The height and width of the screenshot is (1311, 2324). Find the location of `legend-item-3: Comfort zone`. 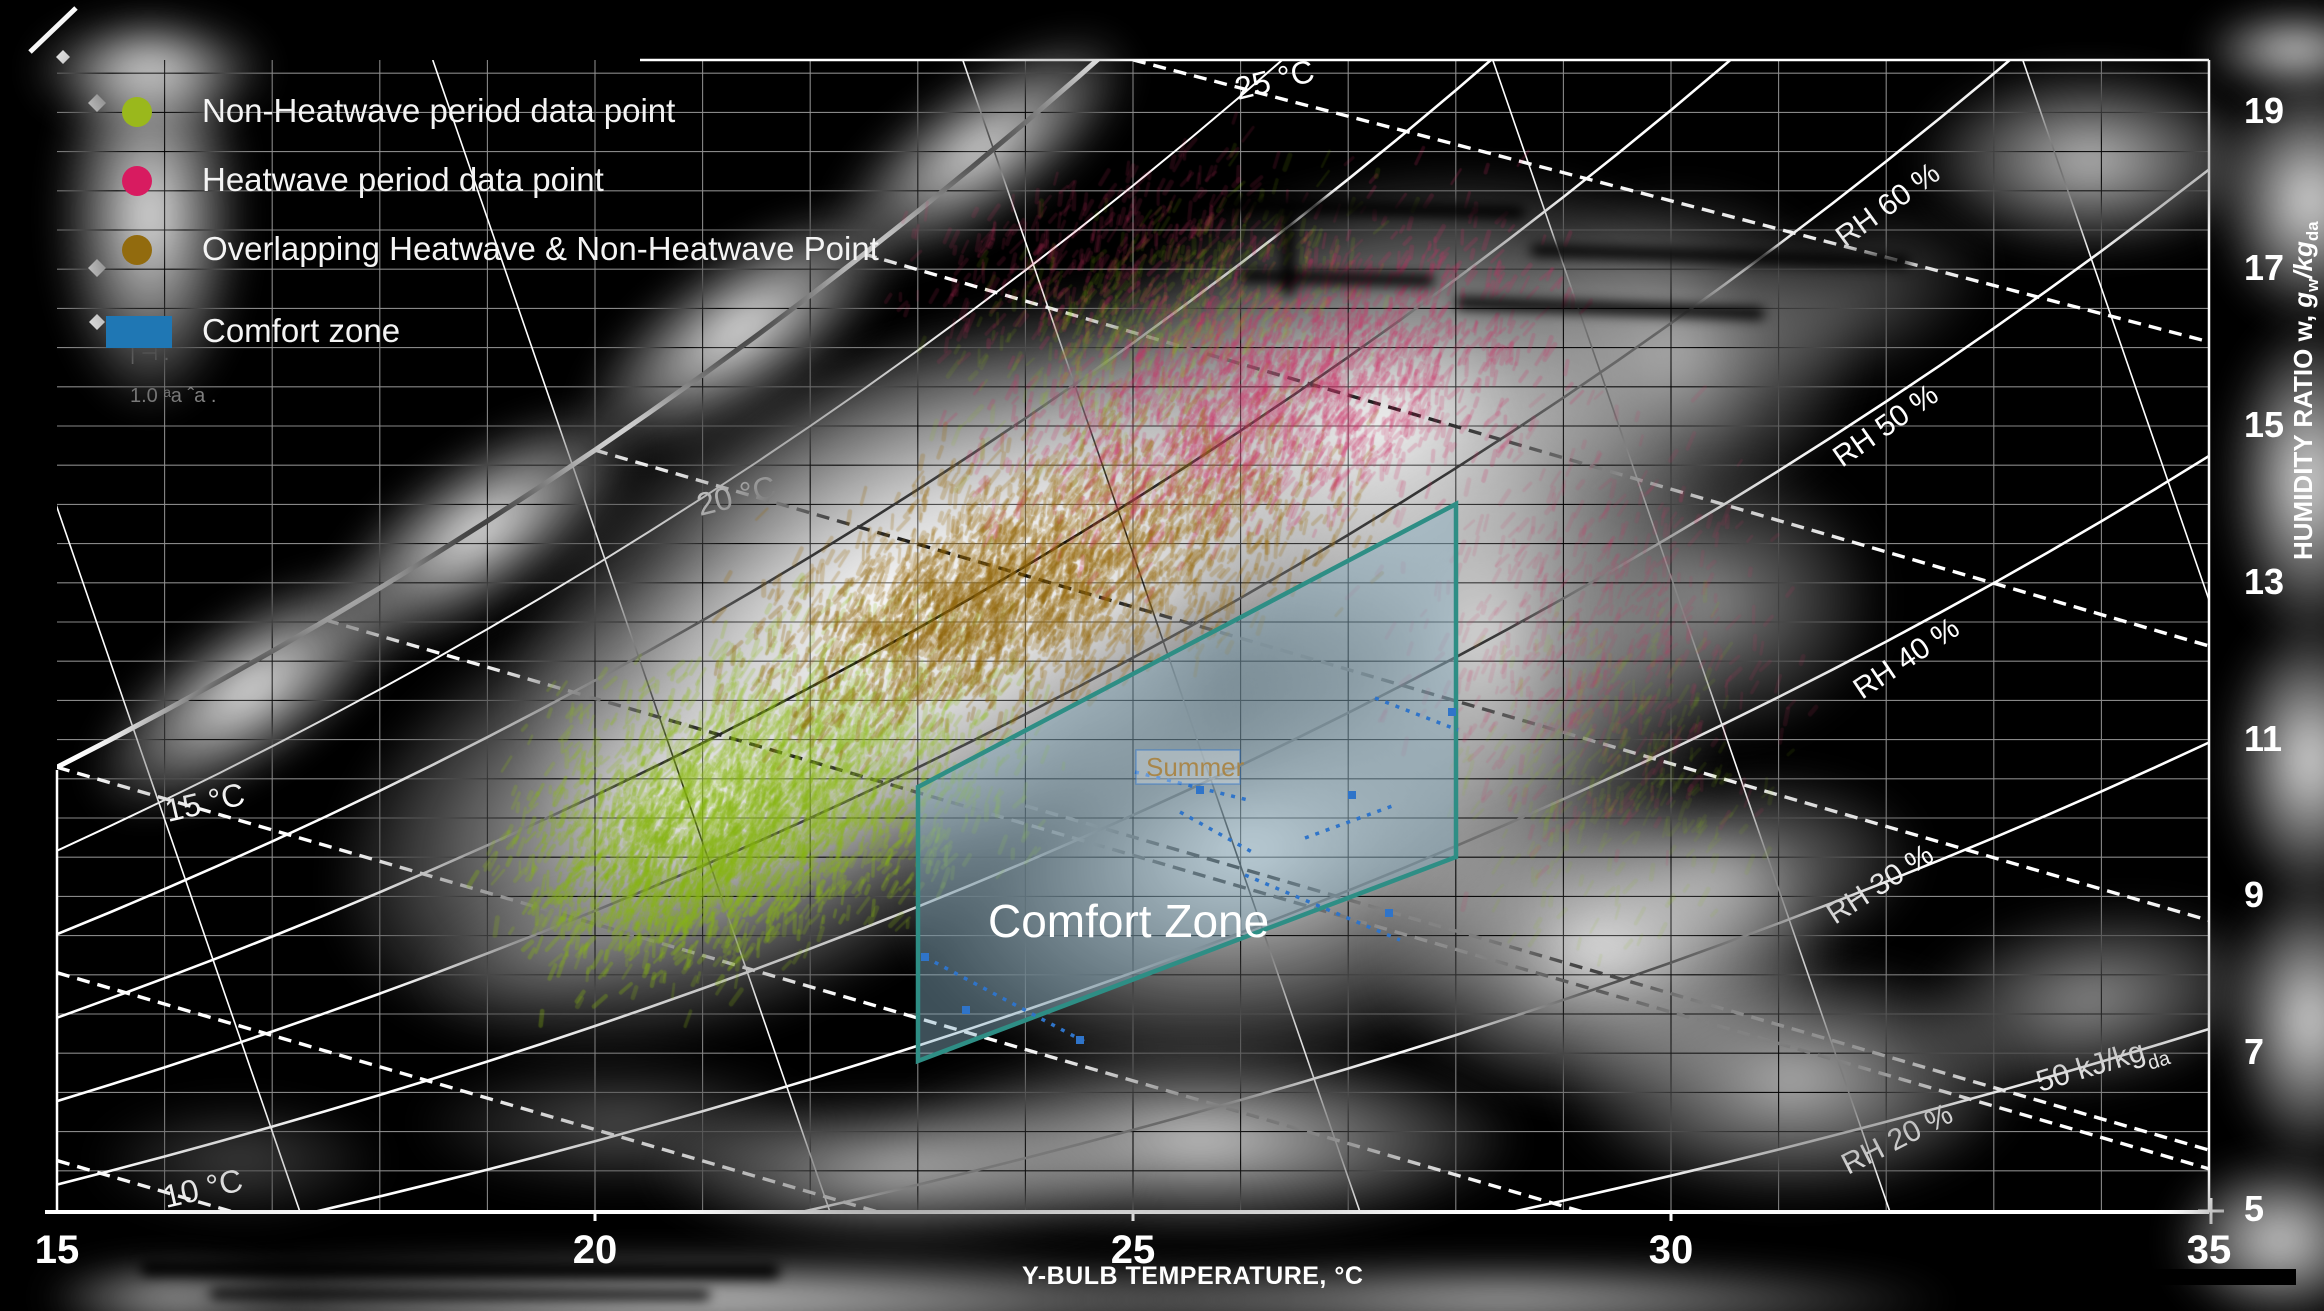

legend-item-3: Comfort zone is located at coordinates (301, 330).